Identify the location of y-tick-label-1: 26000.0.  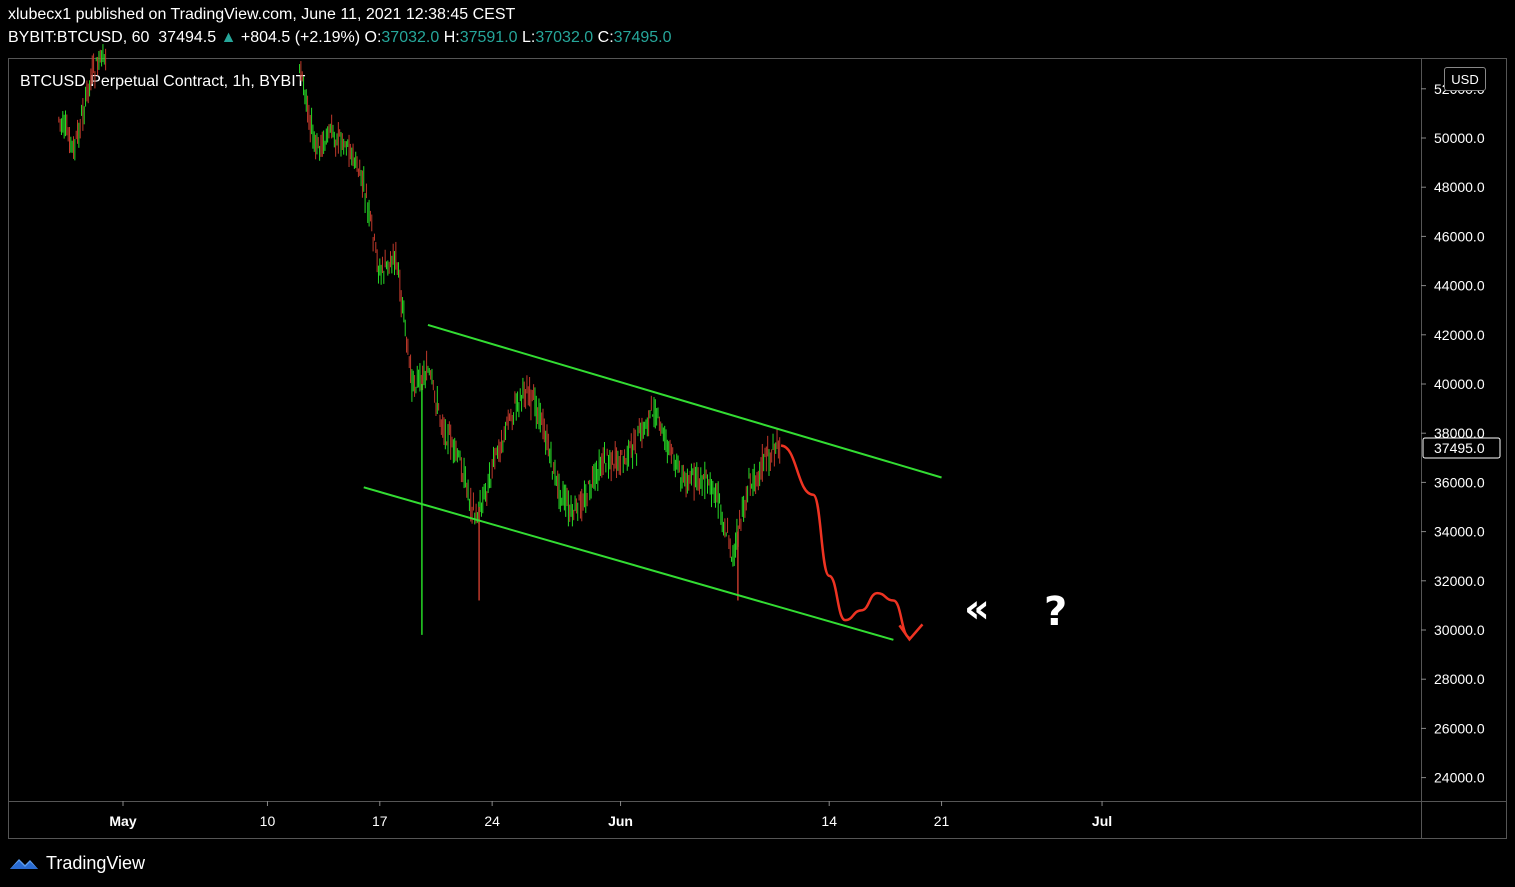
(1459, 728).